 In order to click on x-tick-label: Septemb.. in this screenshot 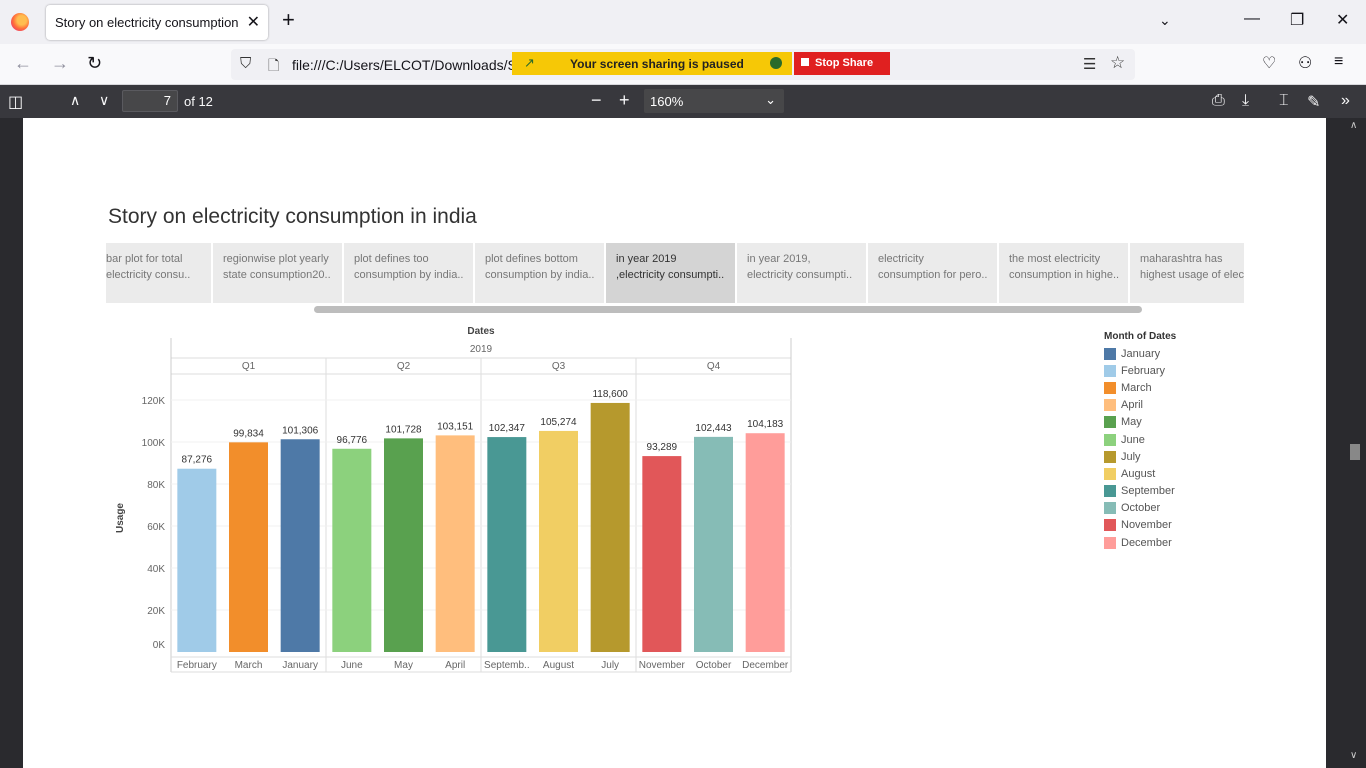, I will do `click(507, 665)`.